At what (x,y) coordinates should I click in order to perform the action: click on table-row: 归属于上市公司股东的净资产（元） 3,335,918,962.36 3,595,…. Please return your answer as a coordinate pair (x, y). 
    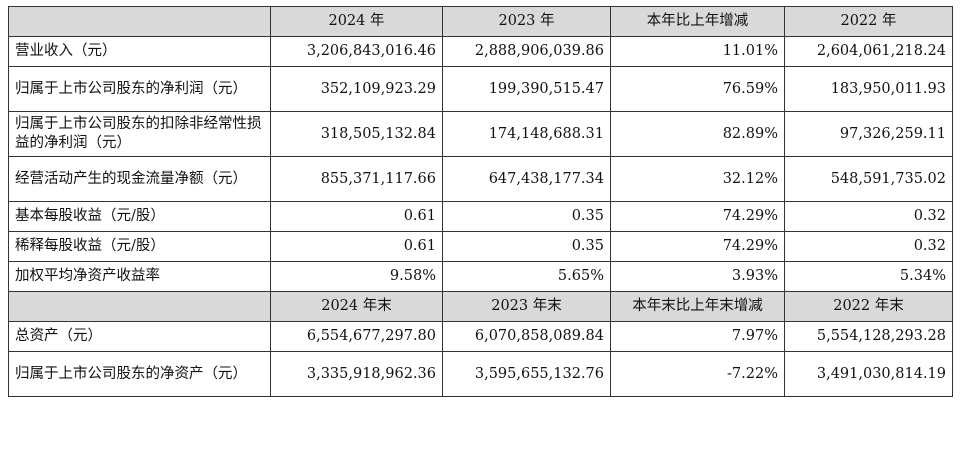
    Looking at the image, I should click on (480, 374).